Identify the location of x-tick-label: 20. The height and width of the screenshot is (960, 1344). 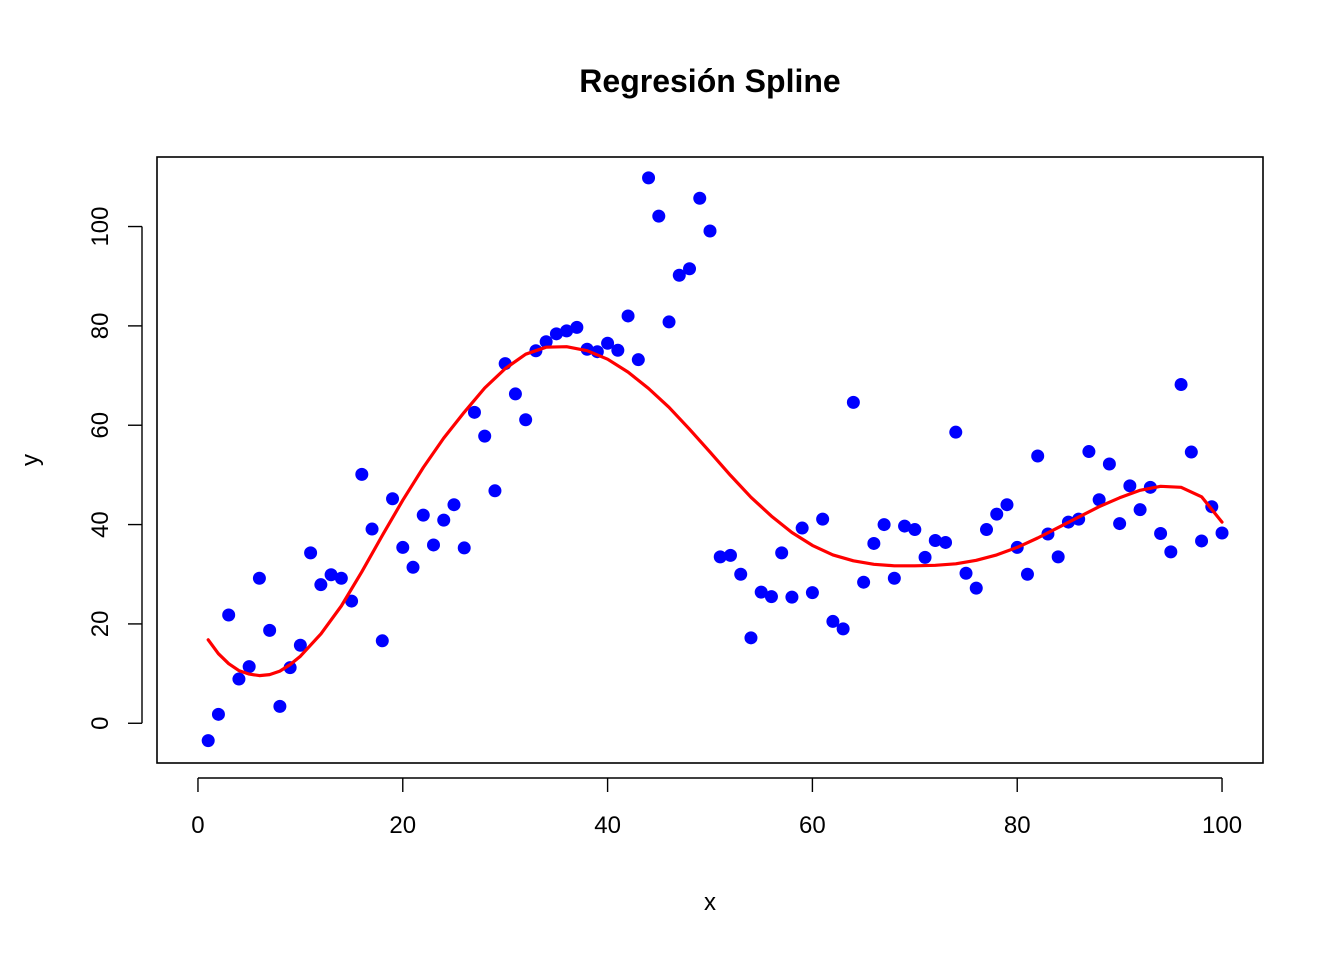
(402, 825).